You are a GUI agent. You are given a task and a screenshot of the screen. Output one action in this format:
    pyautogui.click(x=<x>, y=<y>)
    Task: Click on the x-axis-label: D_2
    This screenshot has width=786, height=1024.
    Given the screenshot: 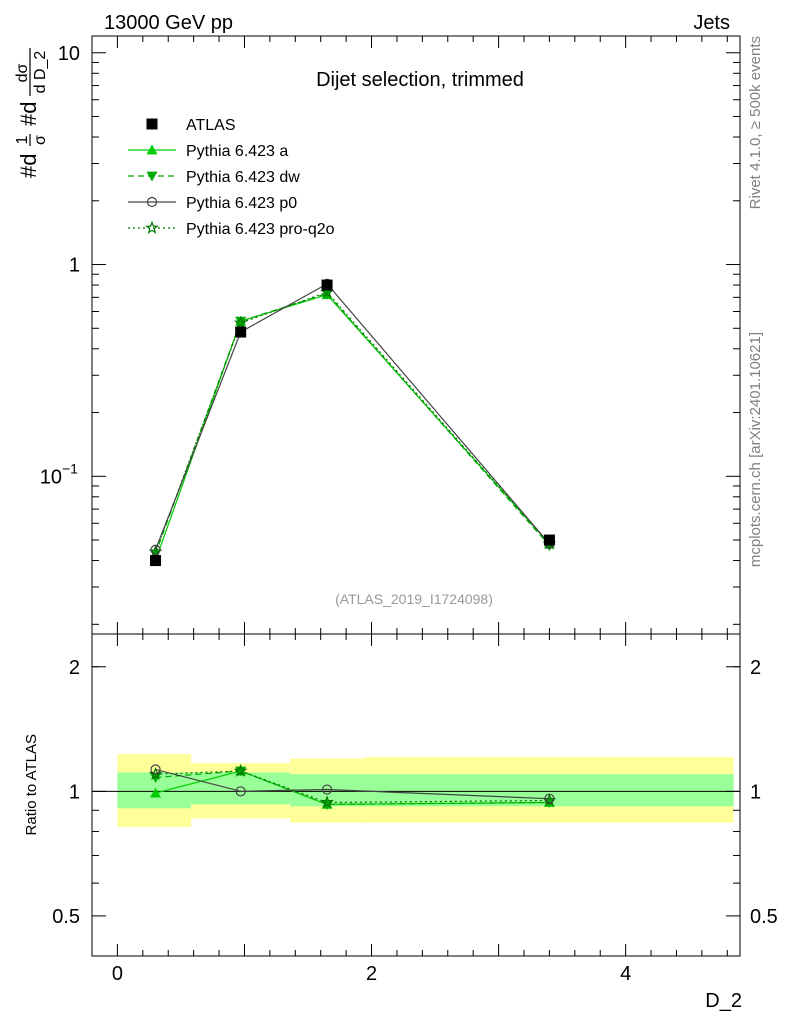 What is the action you would take?
    pyautogui.click(x=723, y=1001)
    